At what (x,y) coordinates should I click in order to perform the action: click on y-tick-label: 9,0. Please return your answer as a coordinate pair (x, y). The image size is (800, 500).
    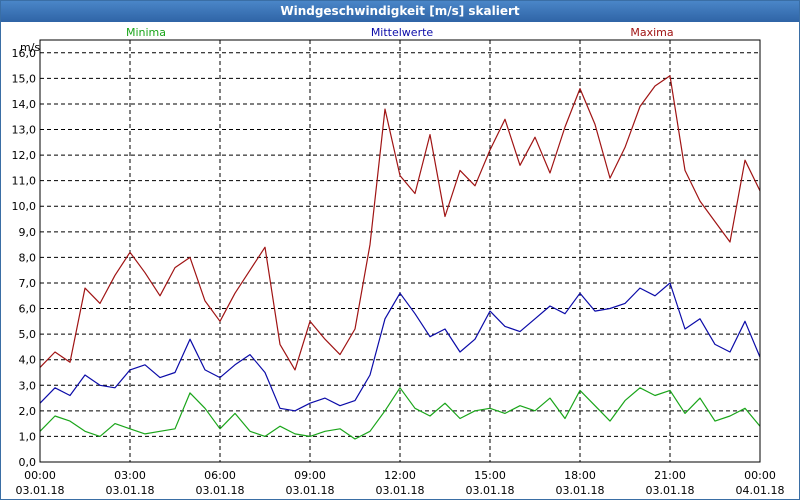
    Looking at the image, I should click on (28, 232).